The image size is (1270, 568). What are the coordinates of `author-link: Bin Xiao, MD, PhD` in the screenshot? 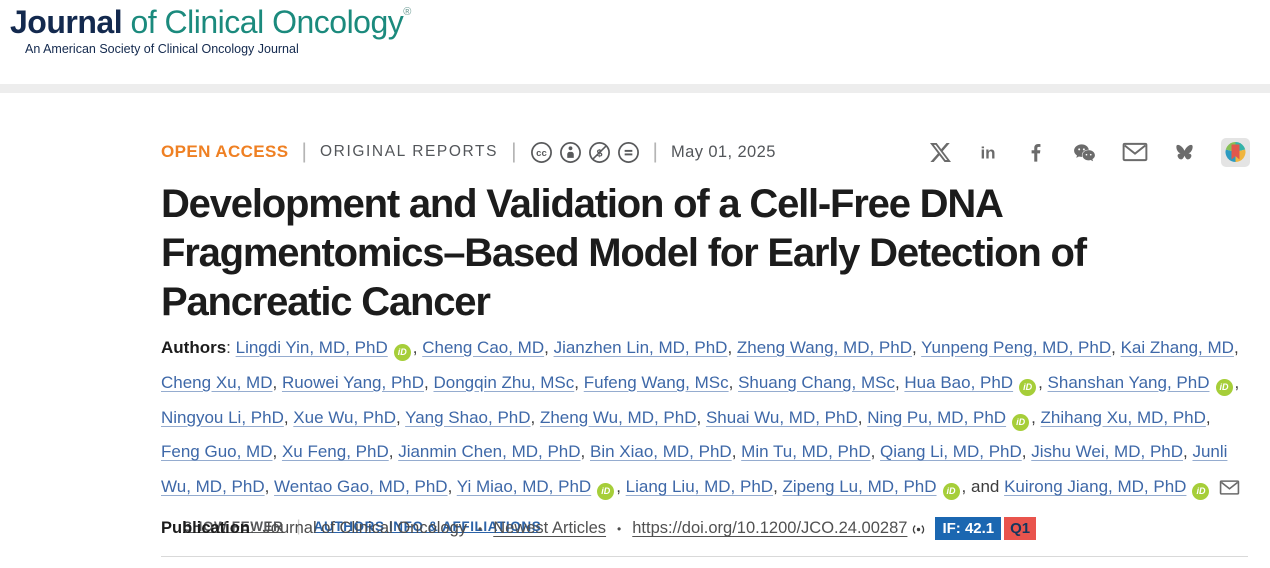 It's located at (660, 452).